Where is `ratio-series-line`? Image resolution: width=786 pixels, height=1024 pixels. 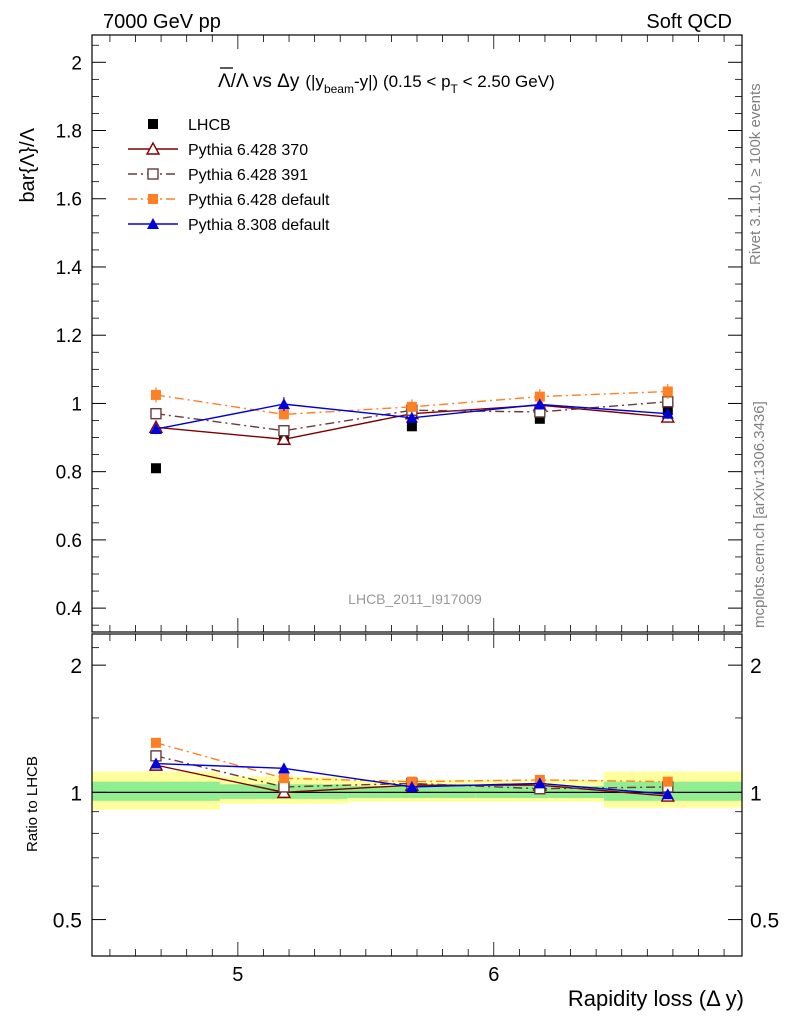 ratio-series-line is located at coordinates (411, 762).